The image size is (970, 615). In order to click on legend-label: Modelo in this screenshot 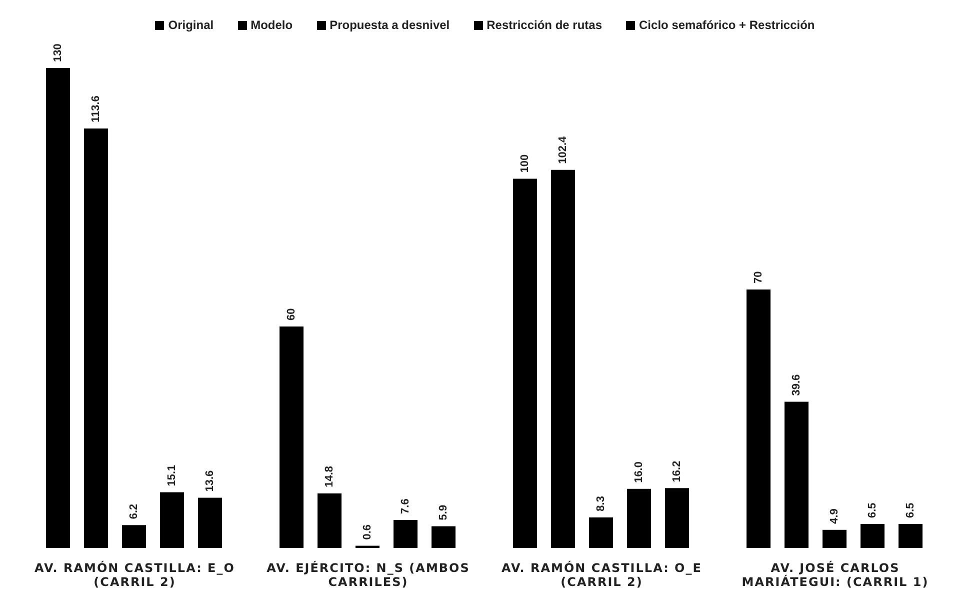, I will do `click(271, 25)`.